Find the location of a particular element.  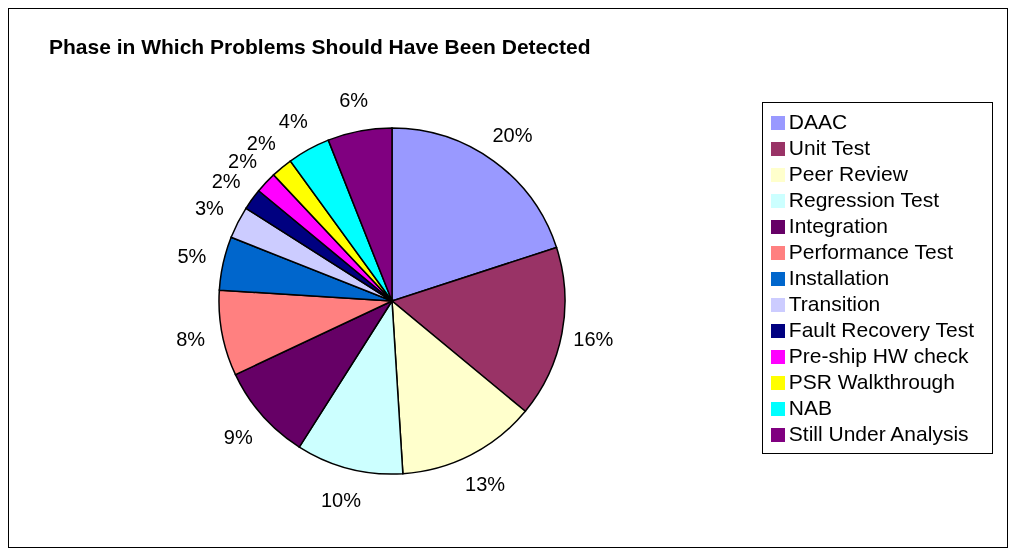

data-label: 6% is located at coordinates (354, 99).